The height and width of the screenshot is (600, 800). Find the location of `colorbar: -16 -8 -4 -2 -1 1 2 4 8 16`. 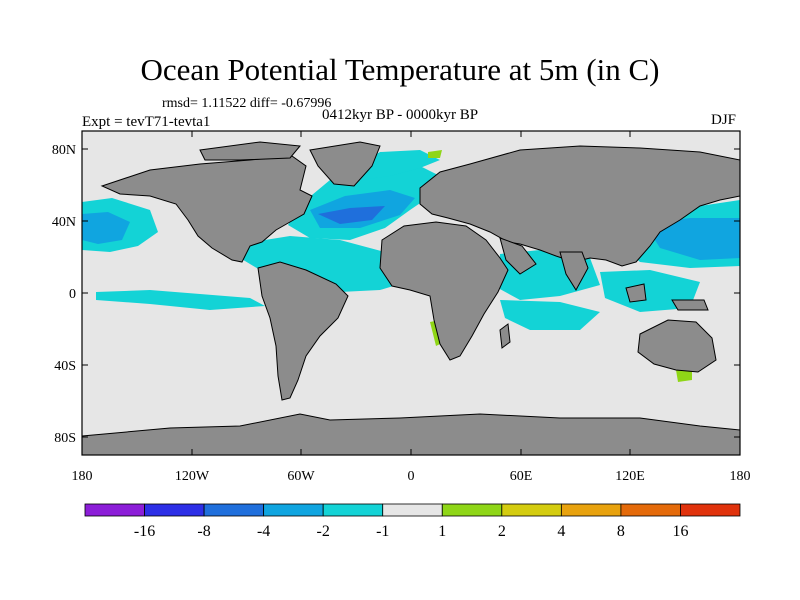

colorbar: -16 -8 -4 -2 -1 1 2 4 8 16 is located at coordinates (412, 521).